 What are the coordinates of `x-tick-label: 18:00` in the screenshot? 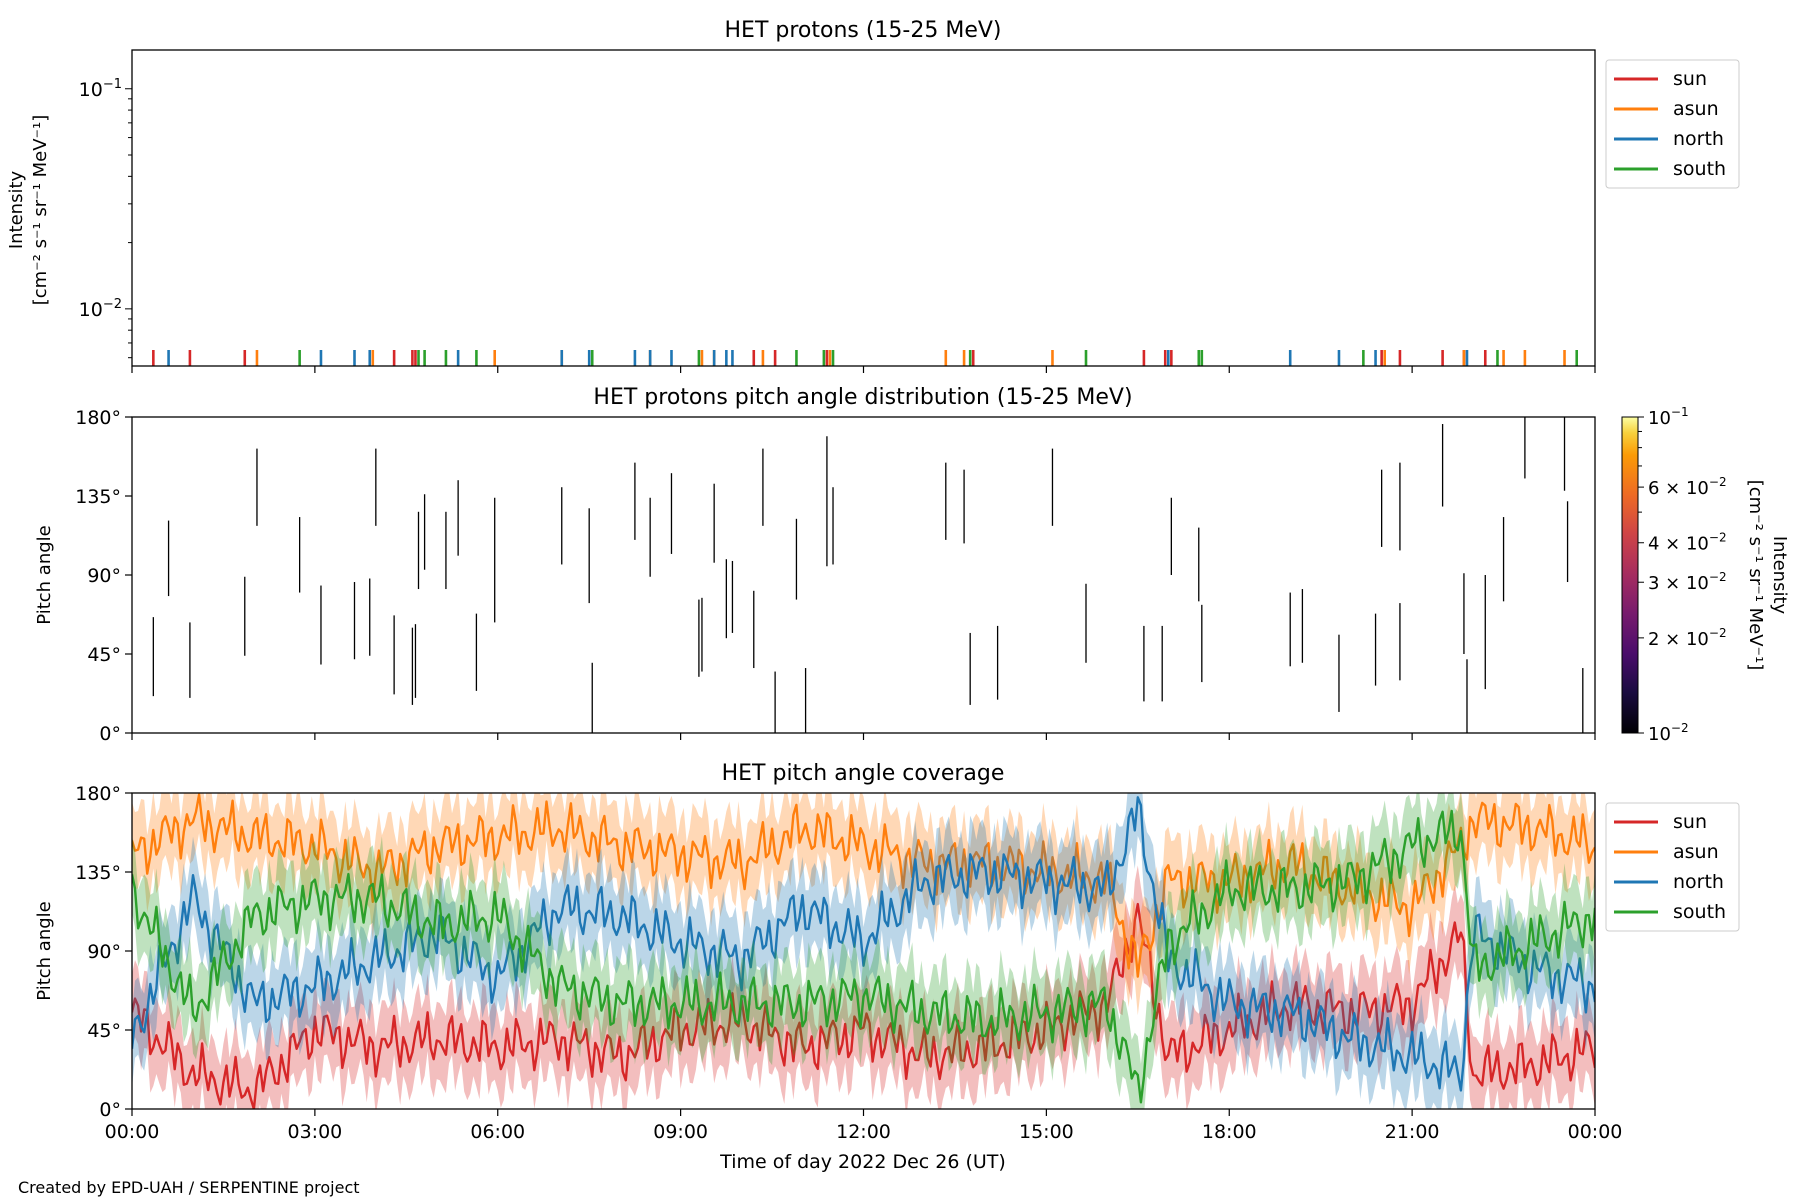 It's located at (1229, 1132).